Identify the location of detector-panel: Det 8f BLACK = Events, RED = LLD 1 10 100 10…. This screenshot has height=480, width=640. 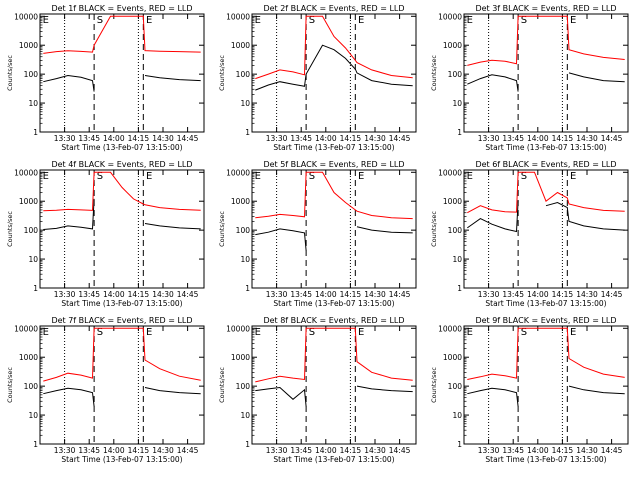
(317, 390).